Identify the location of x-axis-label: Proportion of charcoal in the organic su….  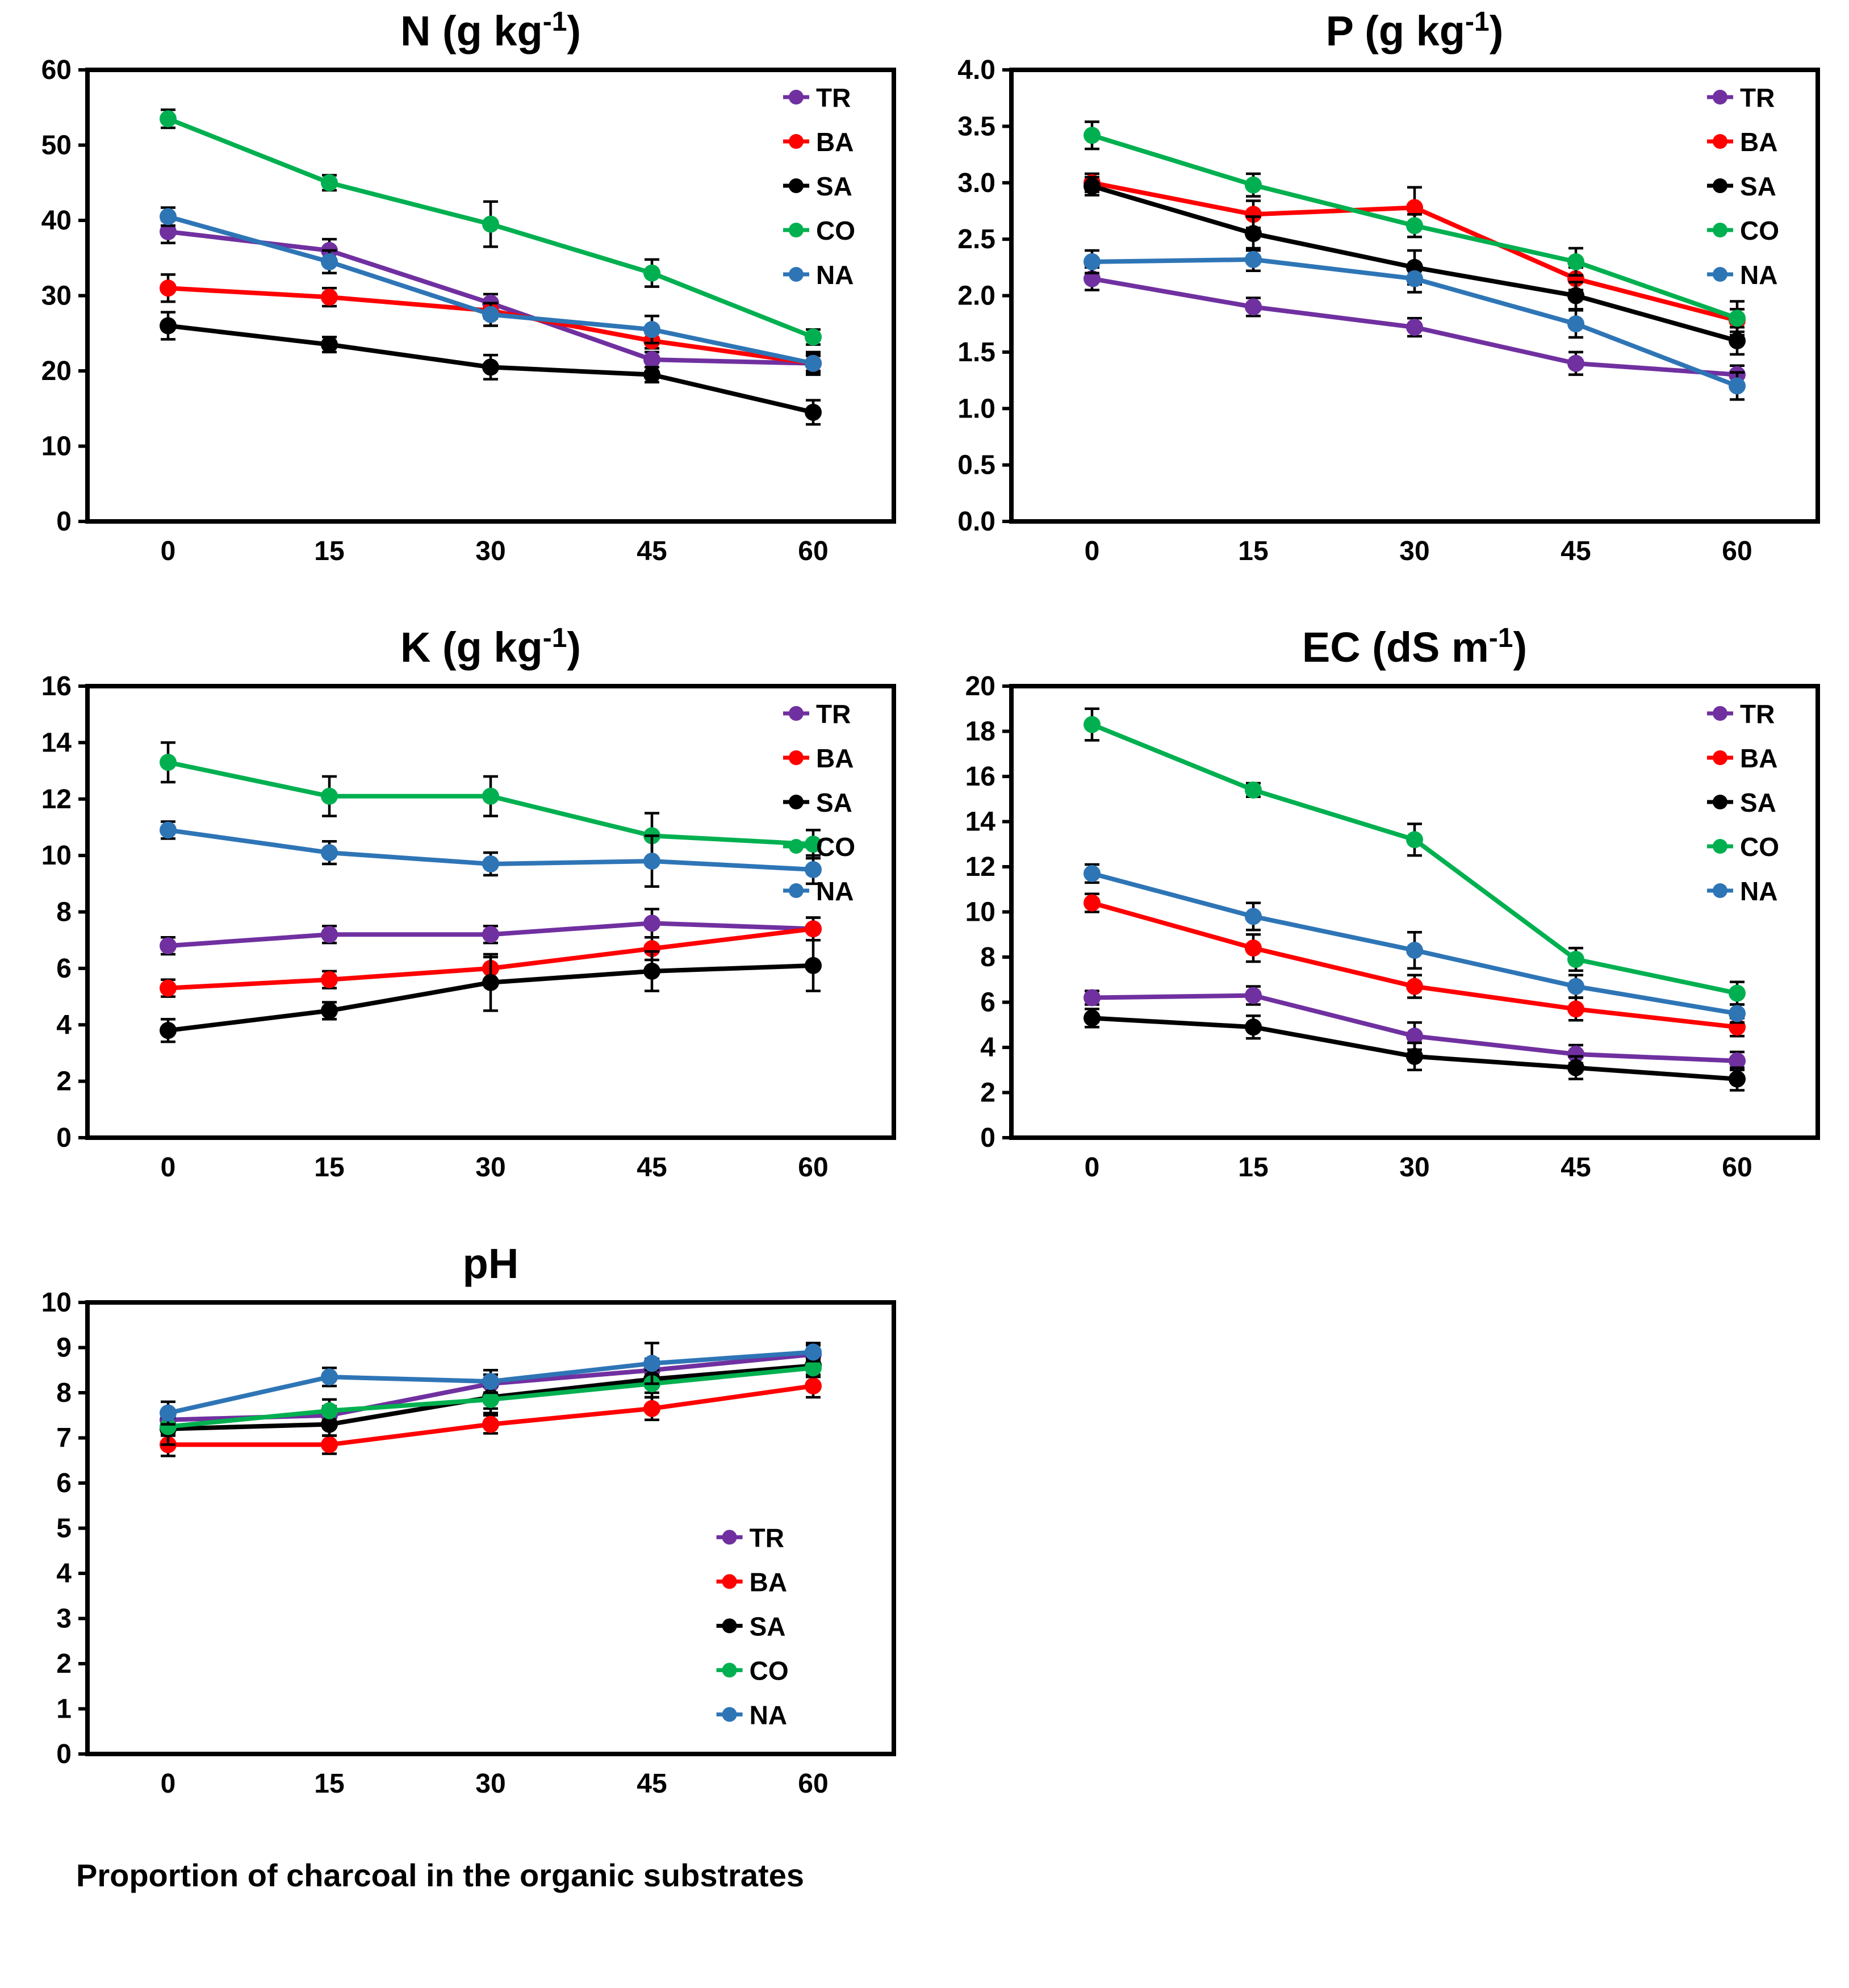
(440, 1875).